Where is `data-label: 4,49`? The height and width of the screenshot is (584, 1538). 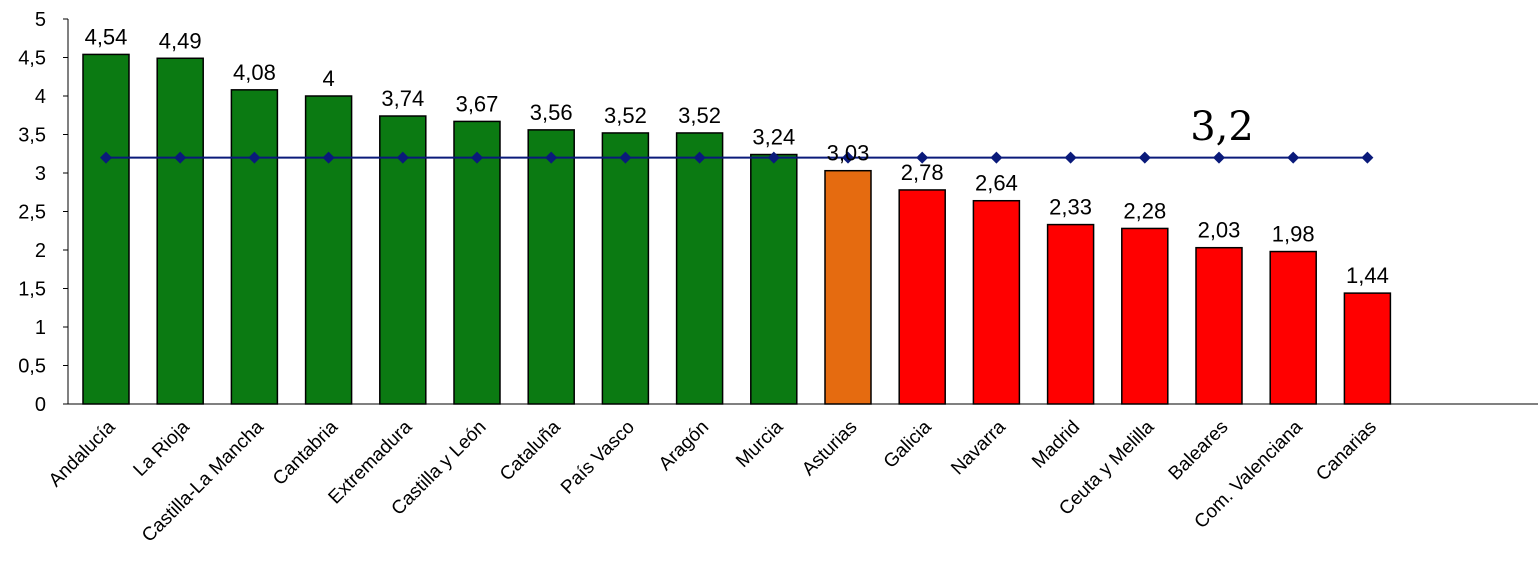
data-label: 4,49 is located at coordinates (180, 40).